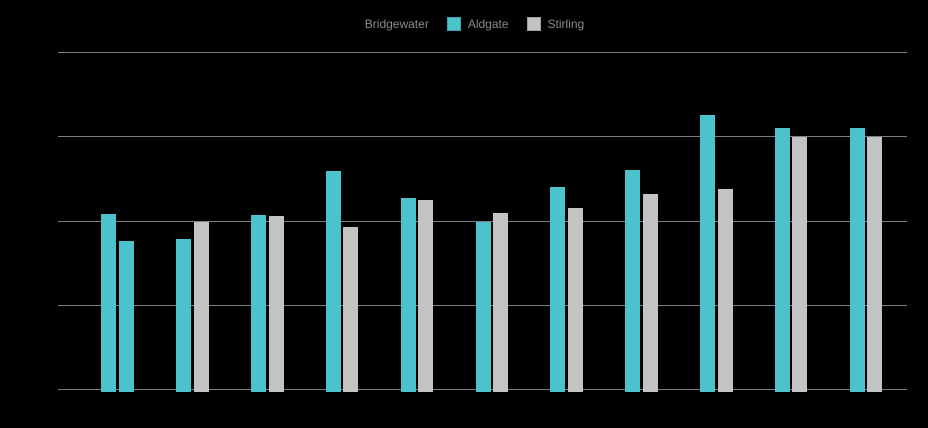 This screenshot has height=428, width=928. I want to click on legend-item-aldgate: Aldgate, so click(477, 24).